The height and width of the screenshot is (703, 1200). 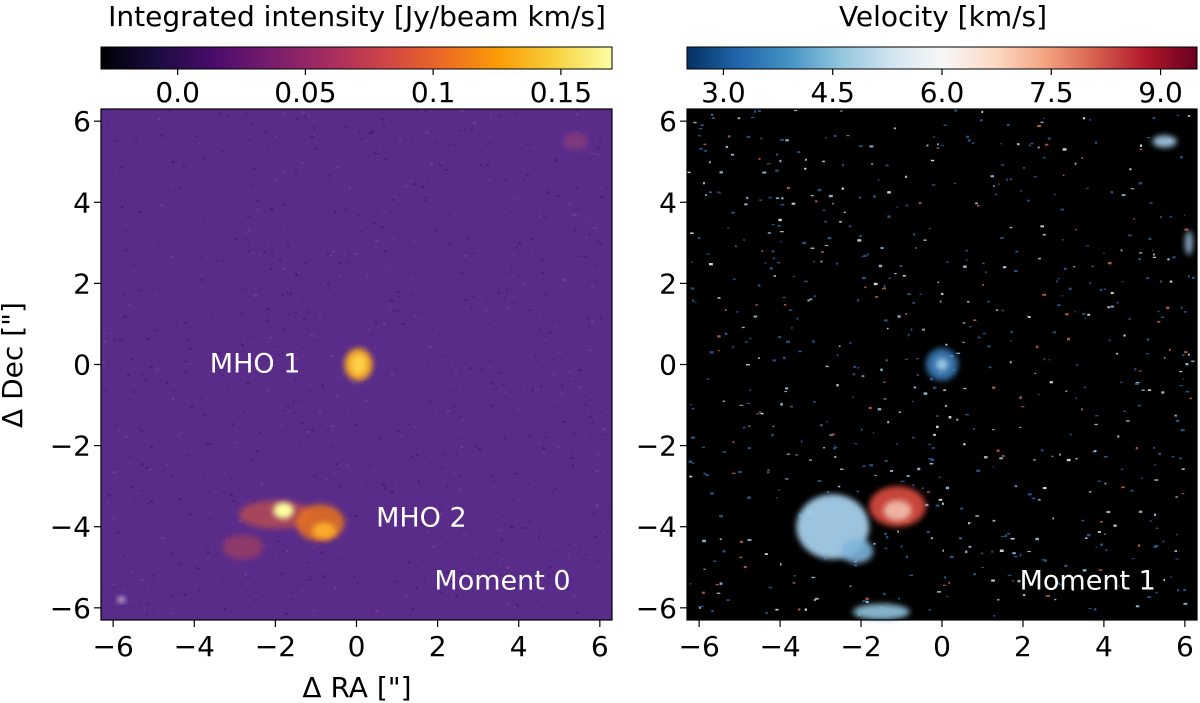 I want to click on colorbar-tick-label: 4.5, so click(x=832, y=92).